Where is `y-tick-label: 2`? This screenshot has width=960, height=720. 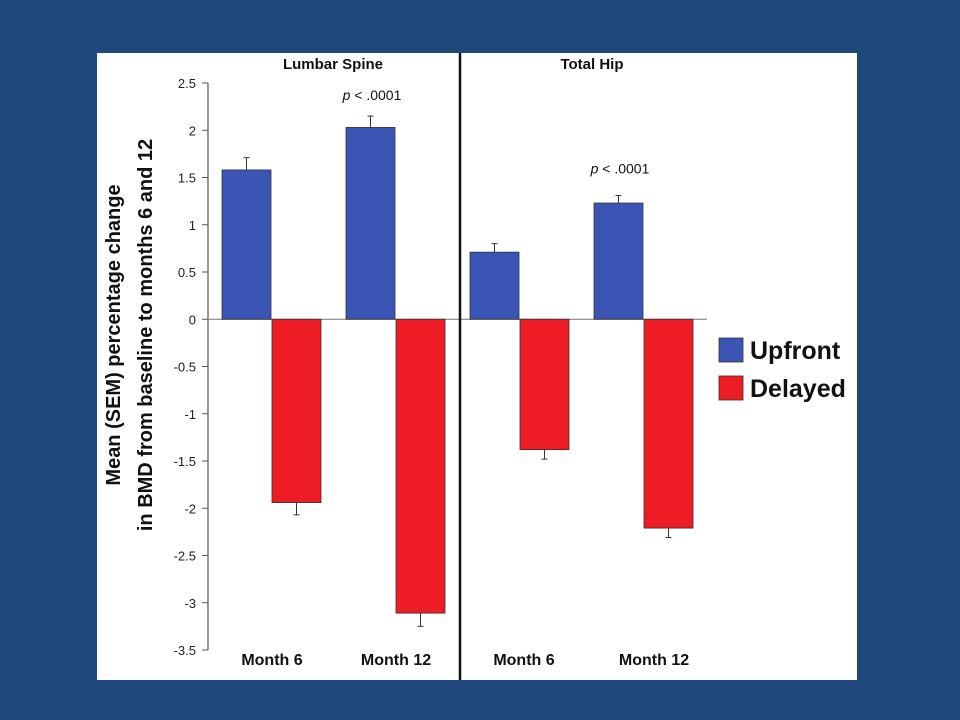 y-tick-label: 2 is located at coordinates (192, 130).